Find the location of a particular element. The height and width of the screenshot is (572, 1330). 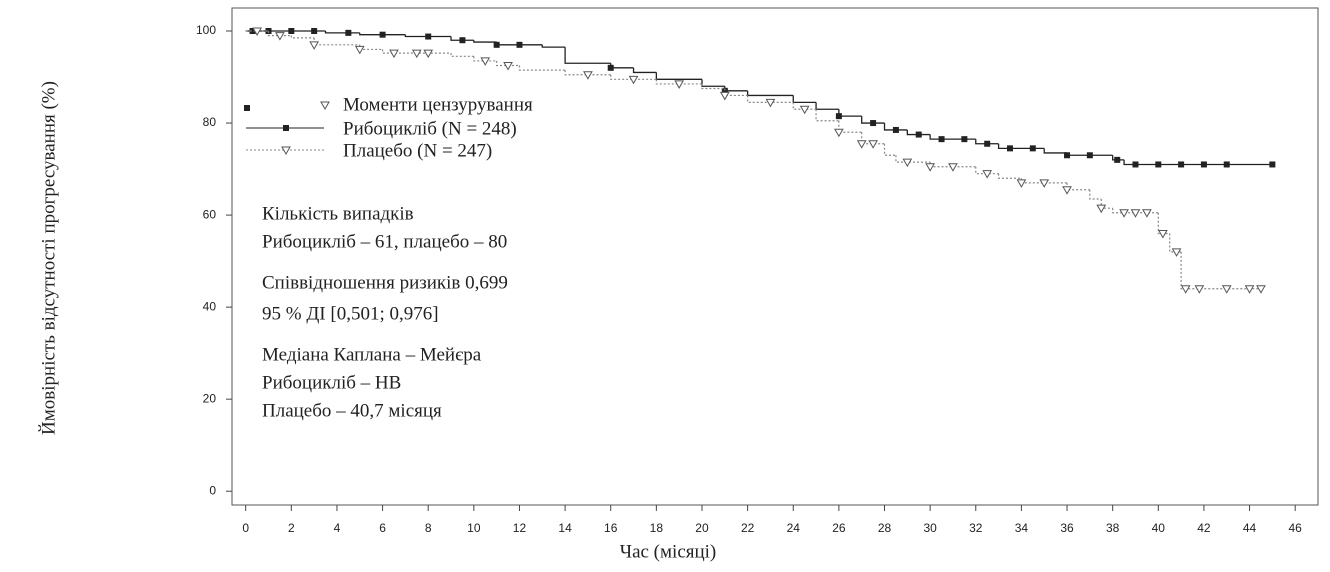

x-tick-label: 18 is located at coordinates (657, 528).